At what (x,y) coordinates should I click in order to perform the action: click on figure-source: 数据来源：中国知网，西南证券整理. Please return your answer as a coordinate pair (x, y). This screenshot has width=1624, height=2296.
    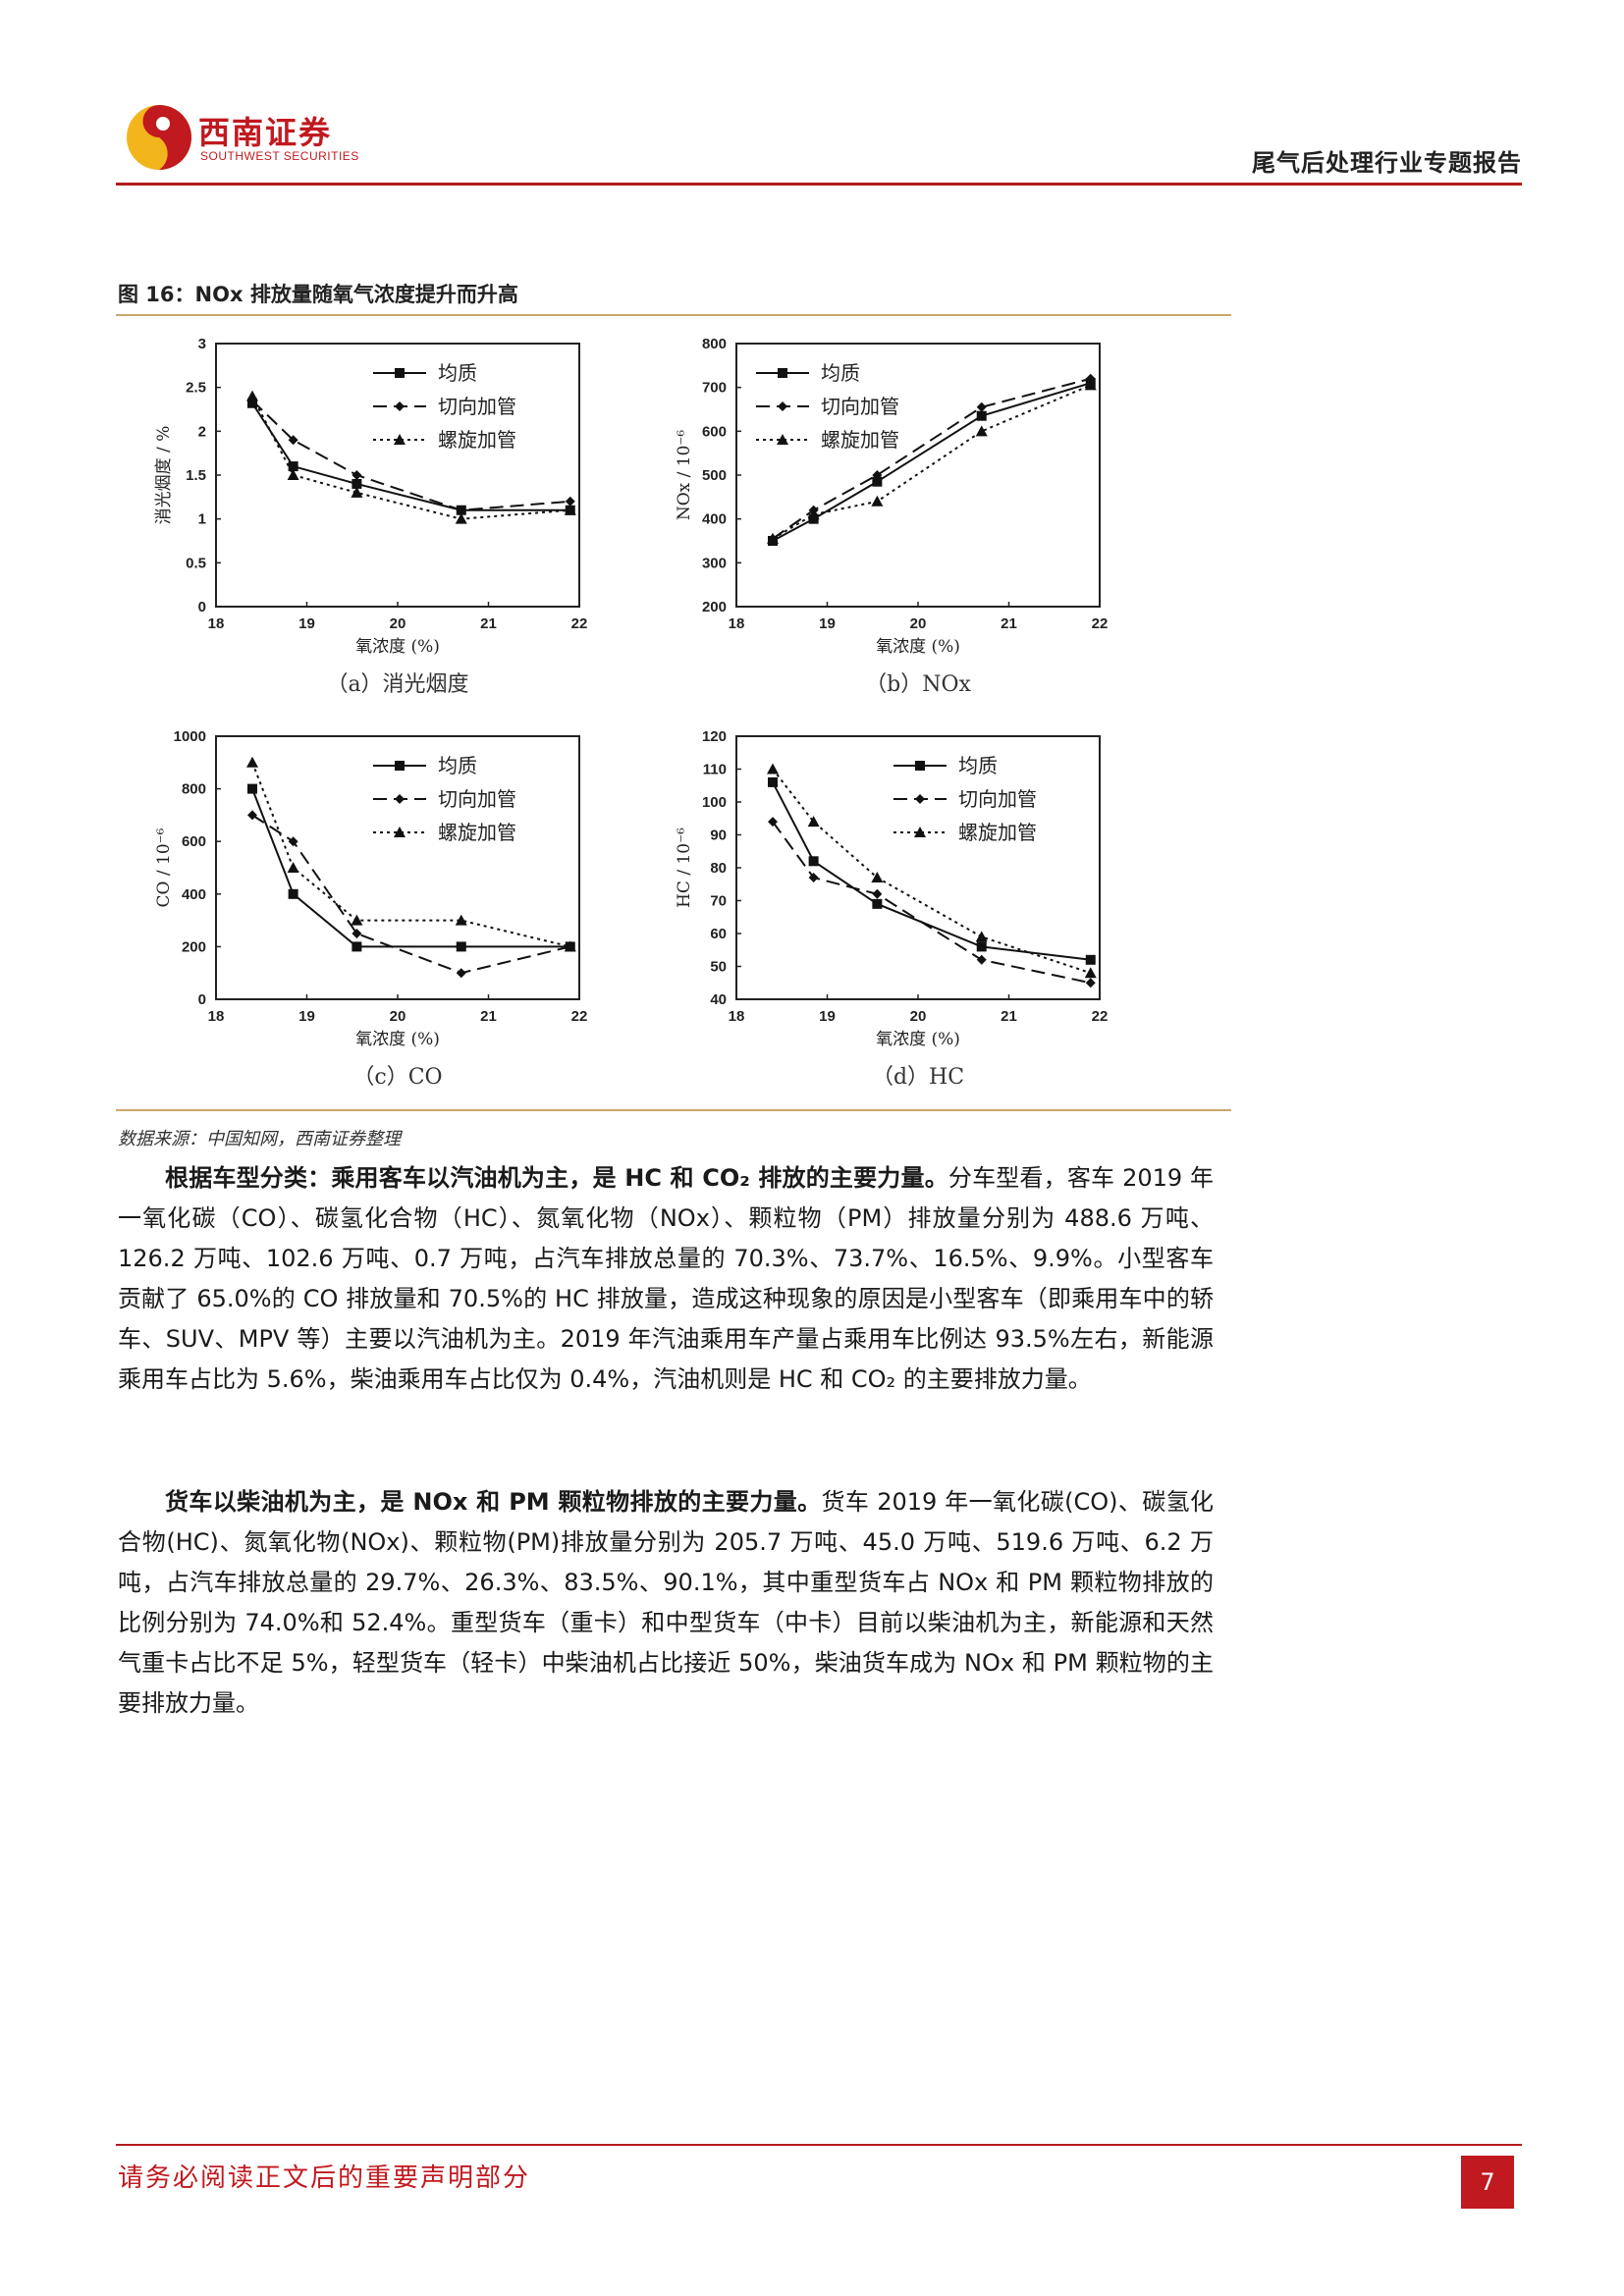
    Looking at the image, I should click on (259, 1139).